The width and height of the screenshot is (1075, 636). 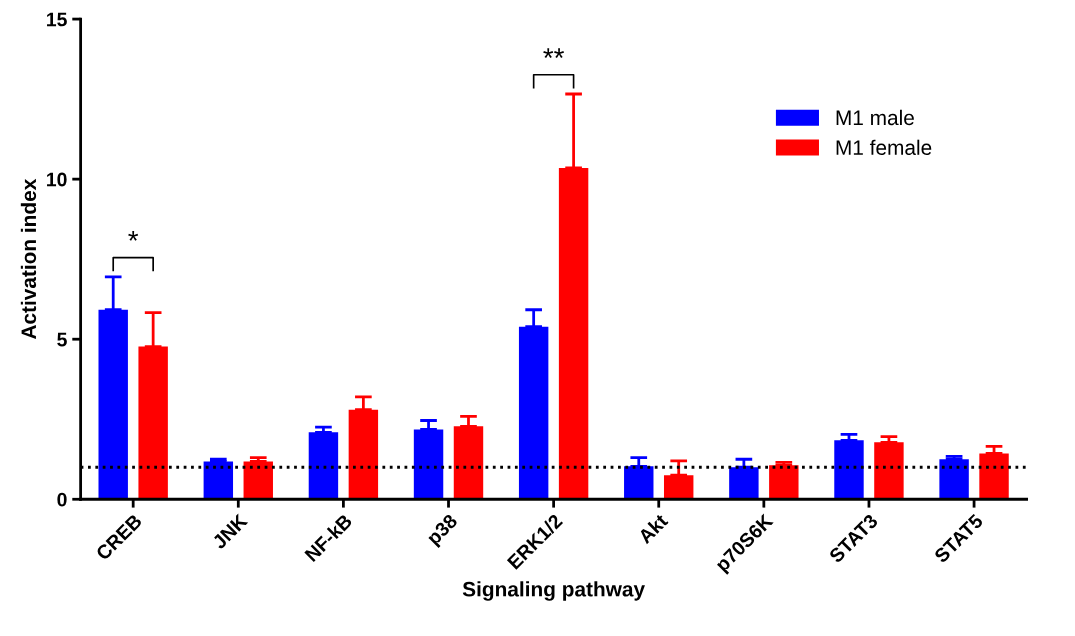 I want to click on annotation: **, so click(x=553, y=53).